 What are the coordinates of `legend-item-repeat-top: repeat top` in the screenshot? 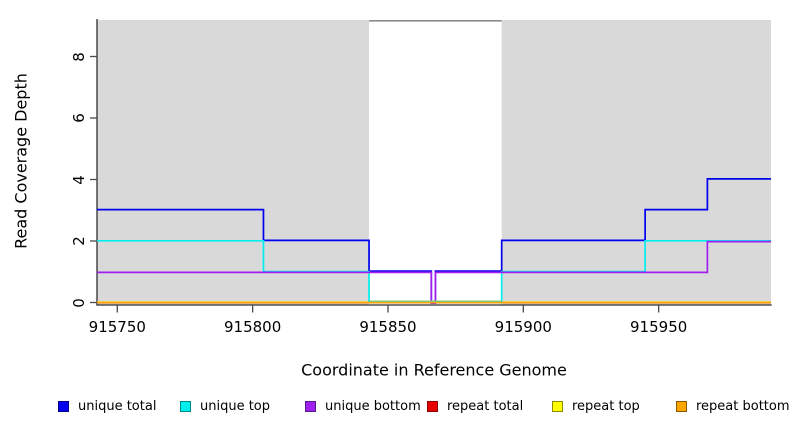 It's located at (596, 406).